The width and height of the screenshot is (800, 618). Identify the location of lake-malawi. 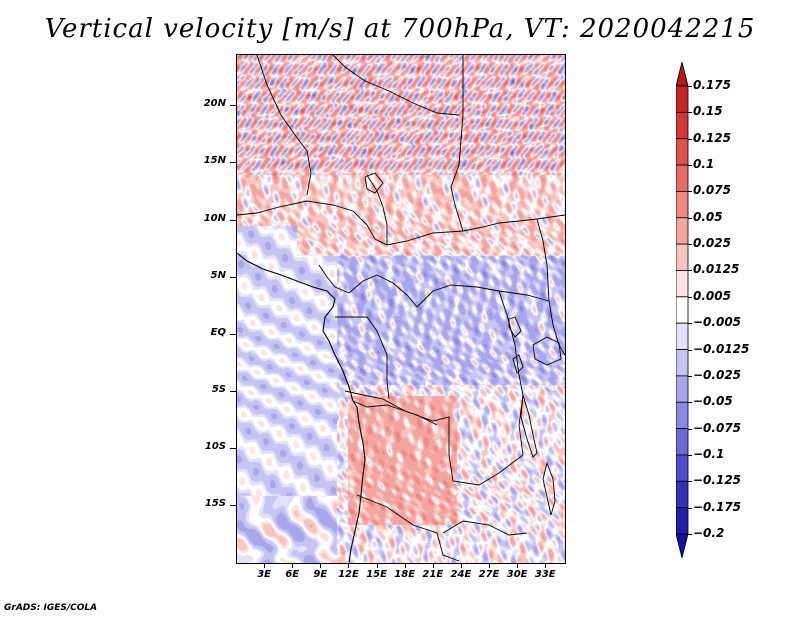
(549, 488).